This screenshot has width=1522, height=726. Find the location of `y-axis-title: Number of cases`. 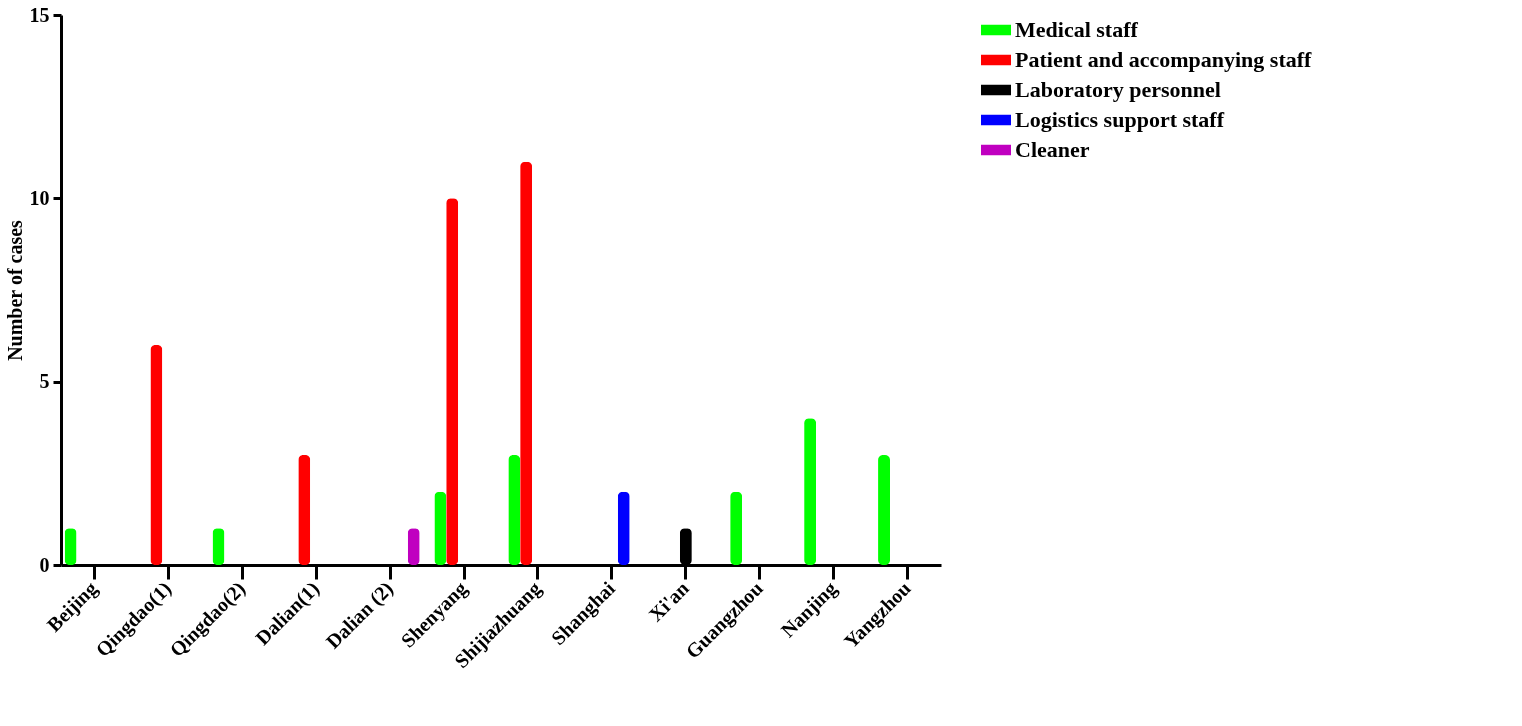

y-axis-title: Number of cases is located at coordinates (14, 290).